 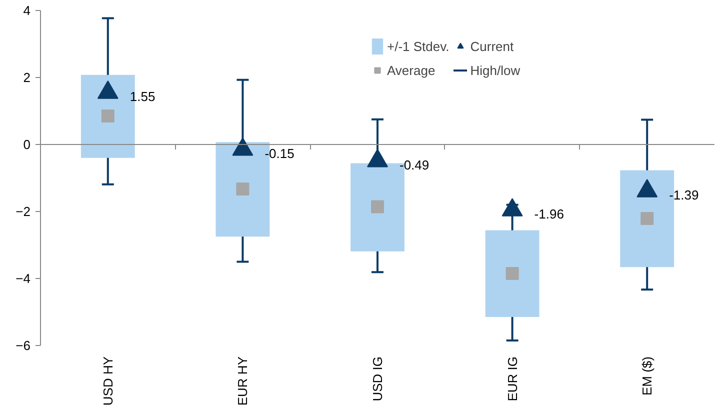 I want to click on legend-label: Average, so click(x=411, y=70).